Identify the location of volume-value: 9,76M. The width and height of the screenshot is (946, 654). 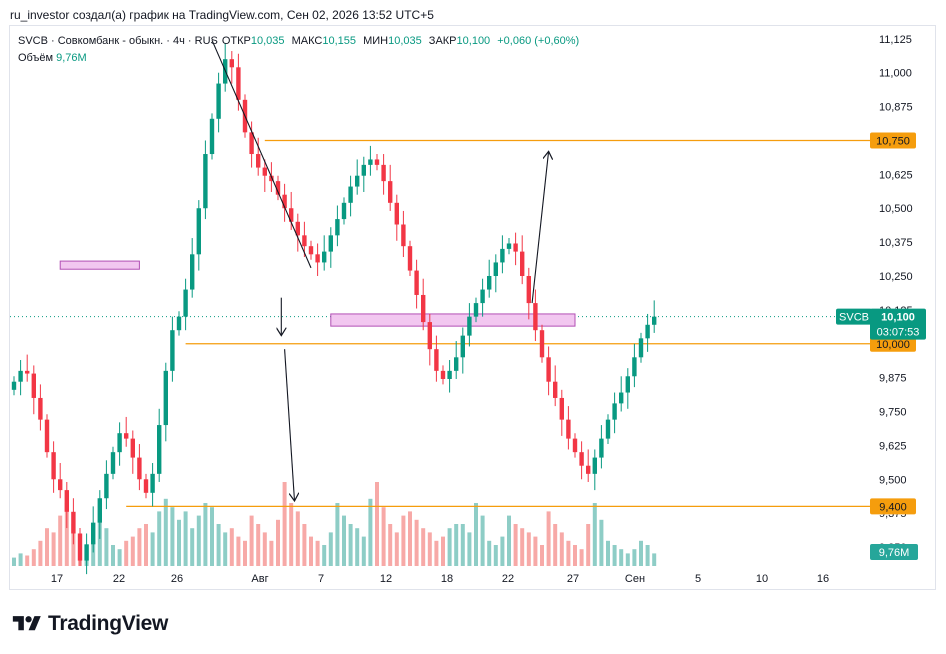
(71, 58).